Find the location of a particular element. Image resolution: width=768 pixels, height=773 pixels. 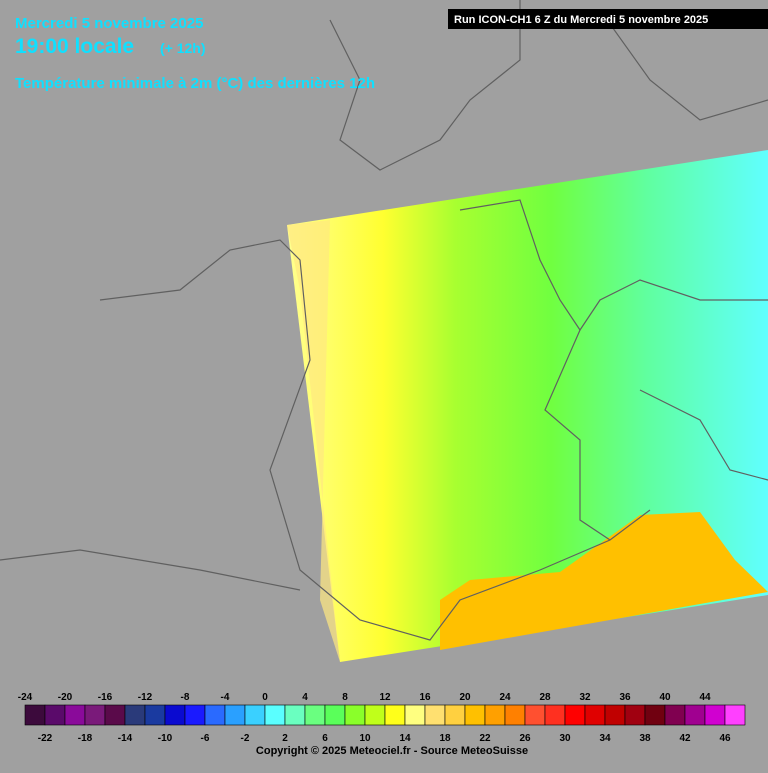

legend-label: 46 is located at coordinates (725, 738).